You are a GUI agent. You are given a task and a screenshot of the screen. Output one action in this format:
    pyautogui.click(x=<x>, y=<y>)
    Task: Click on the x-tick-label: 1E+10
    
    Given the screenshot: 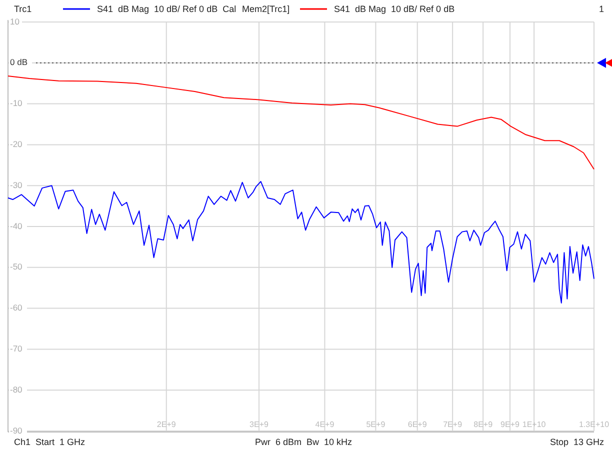 What is the action you would take?
    pyautogui.click(x=534, y=424)
    